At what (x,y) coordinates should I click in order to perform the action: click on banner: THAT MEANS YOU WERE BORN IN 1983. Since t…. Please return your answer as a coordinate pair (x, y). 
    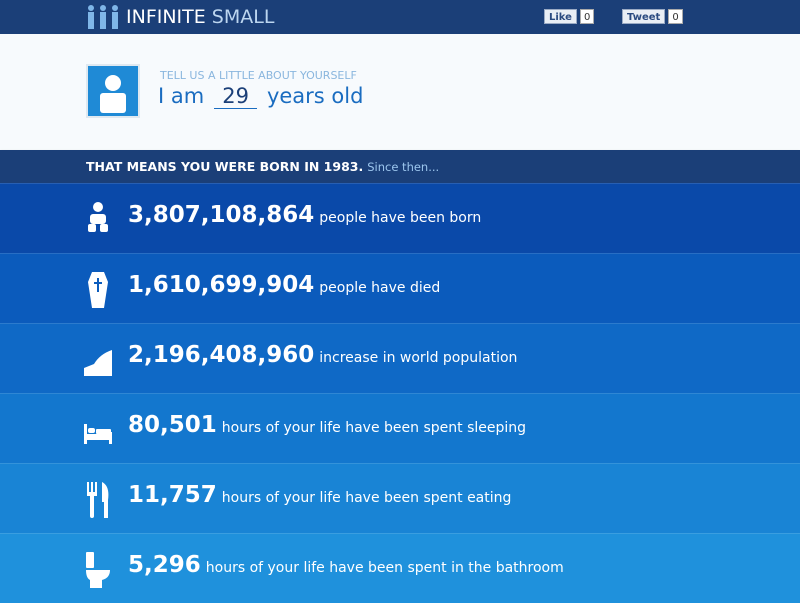
    Looking at the image, I should click on (400, 166).